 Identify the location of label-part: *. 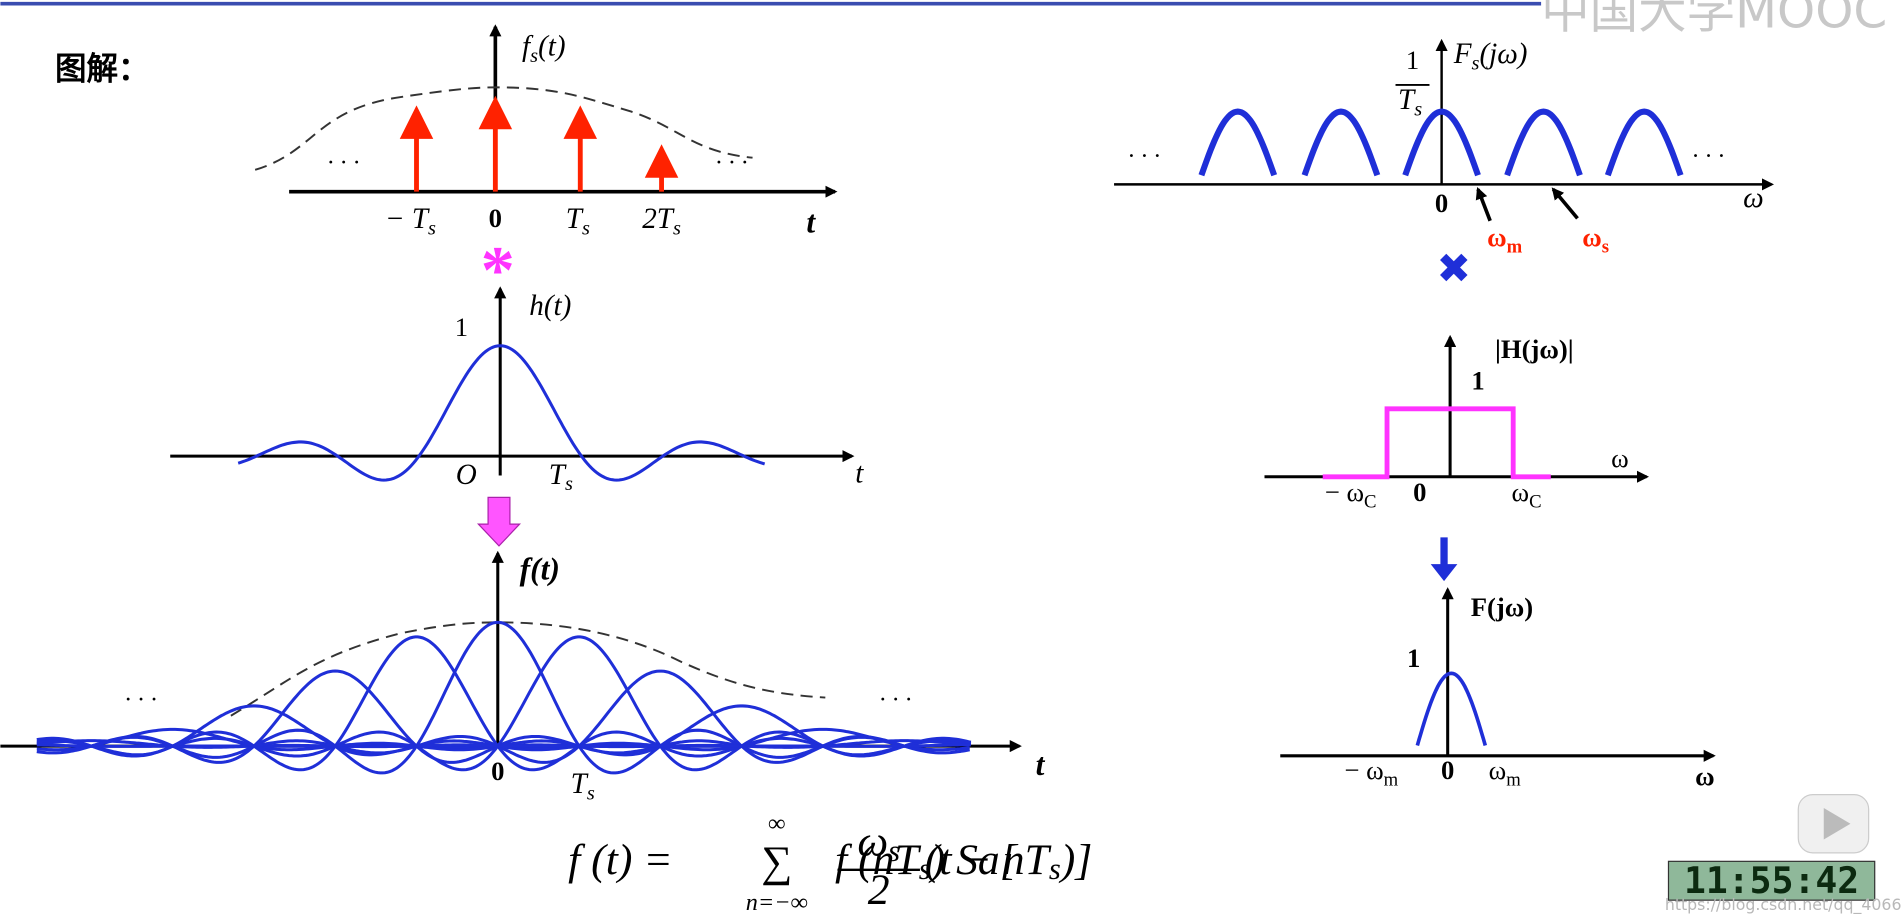
(498, 269).